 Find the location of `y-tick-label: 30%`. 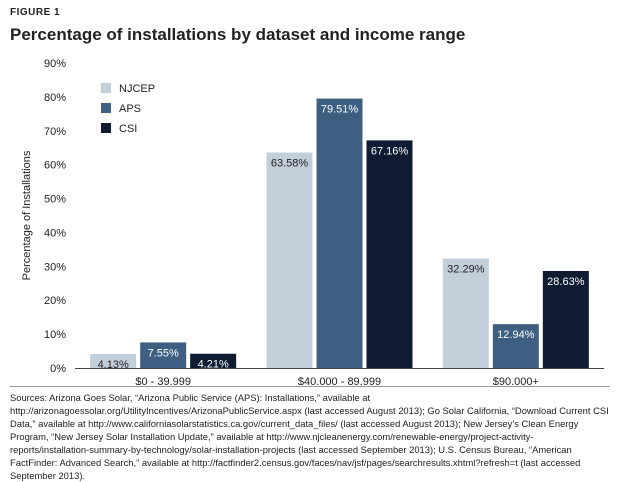

y-tick-label: 30% is located at coordinates (55, 267).